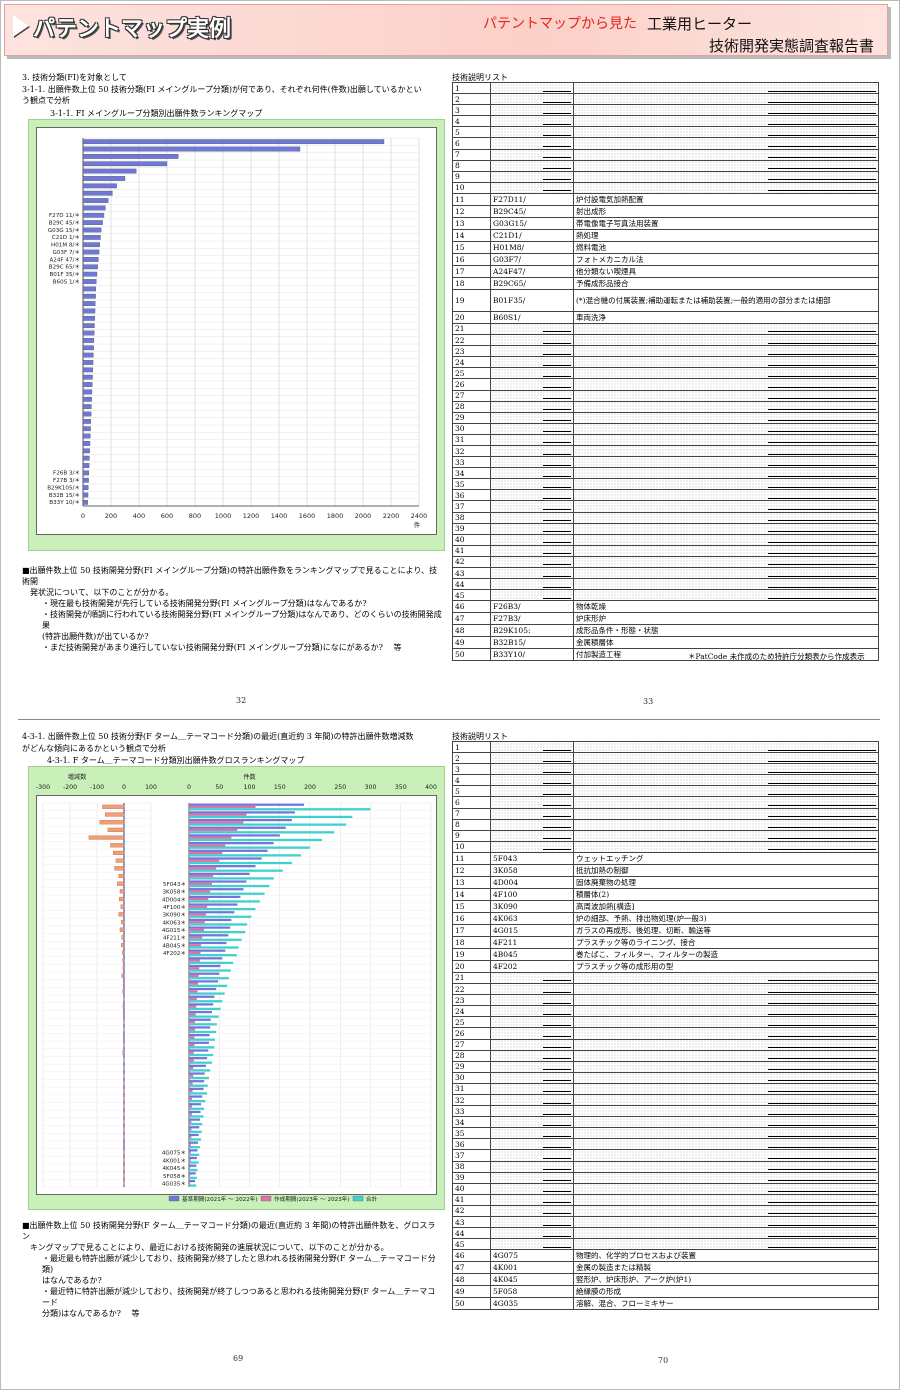  What do you see at coordinates (471, 417) in the screenshot?
I see `row-number: 29` at bounding box center [471, 417].